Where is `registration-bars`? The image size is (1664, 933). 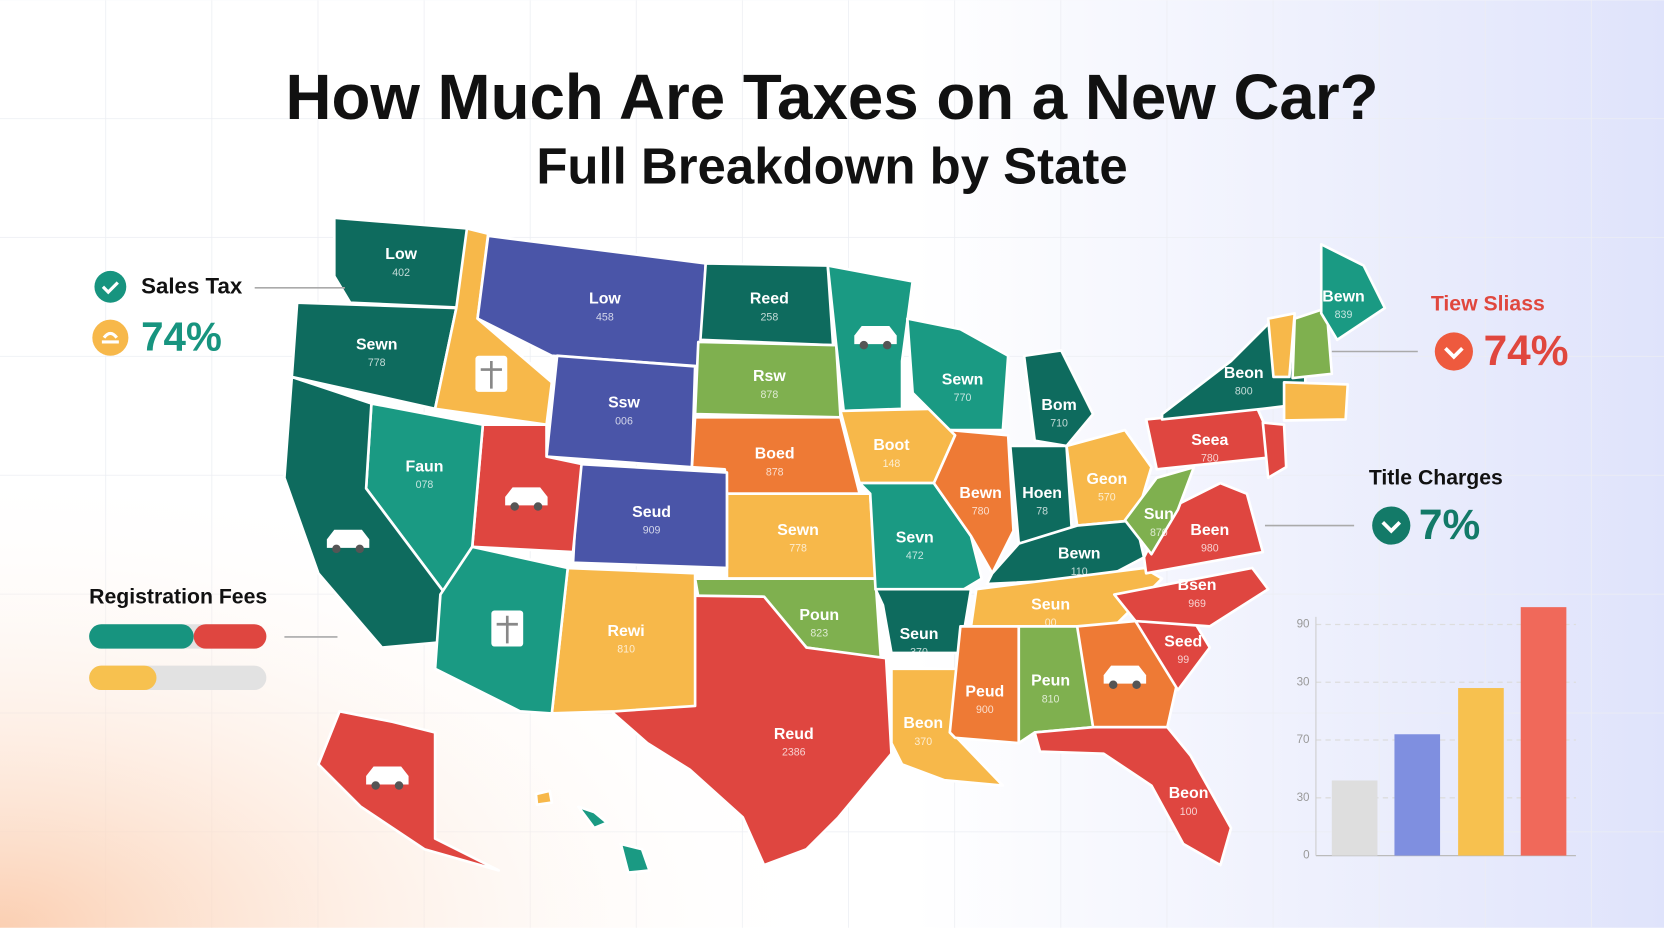
registration-bars is located at coordinates (178, 657).